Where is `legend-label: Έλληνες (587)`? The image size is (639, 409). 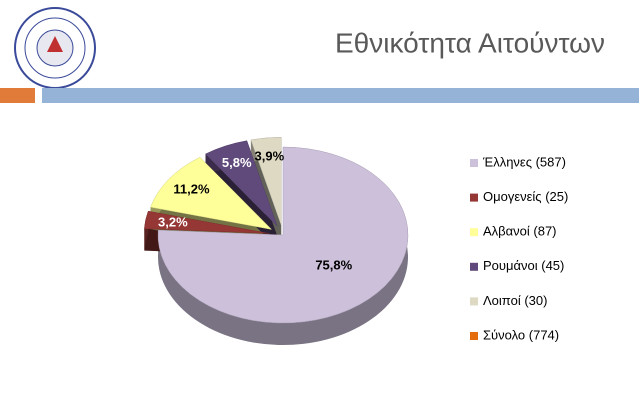
legend-label: Έλληνες (587) is located at coordinates (524, 161).